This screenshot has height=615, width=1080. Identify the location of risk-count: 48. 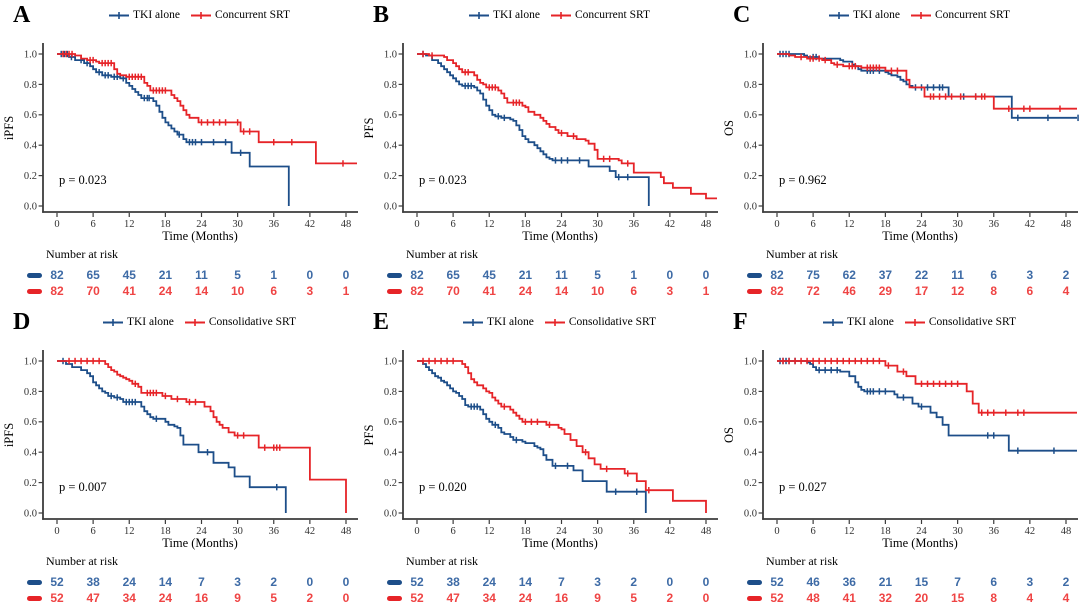
(813, 598).